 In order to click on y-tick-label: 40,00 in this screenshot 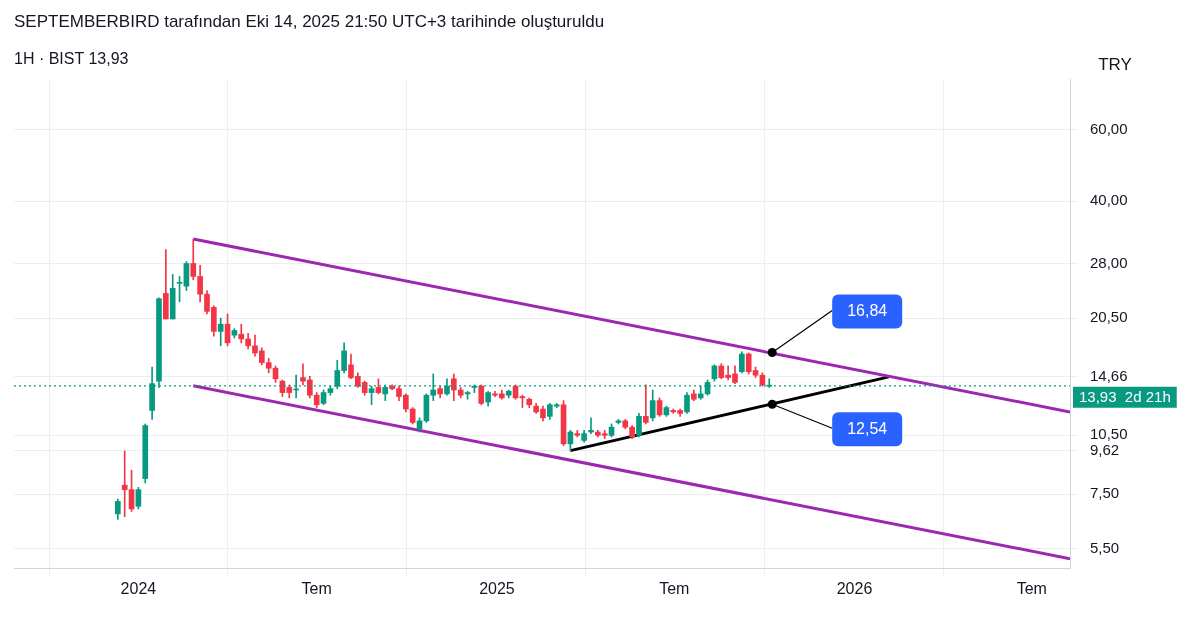, I will do `click(1109, 200)`.